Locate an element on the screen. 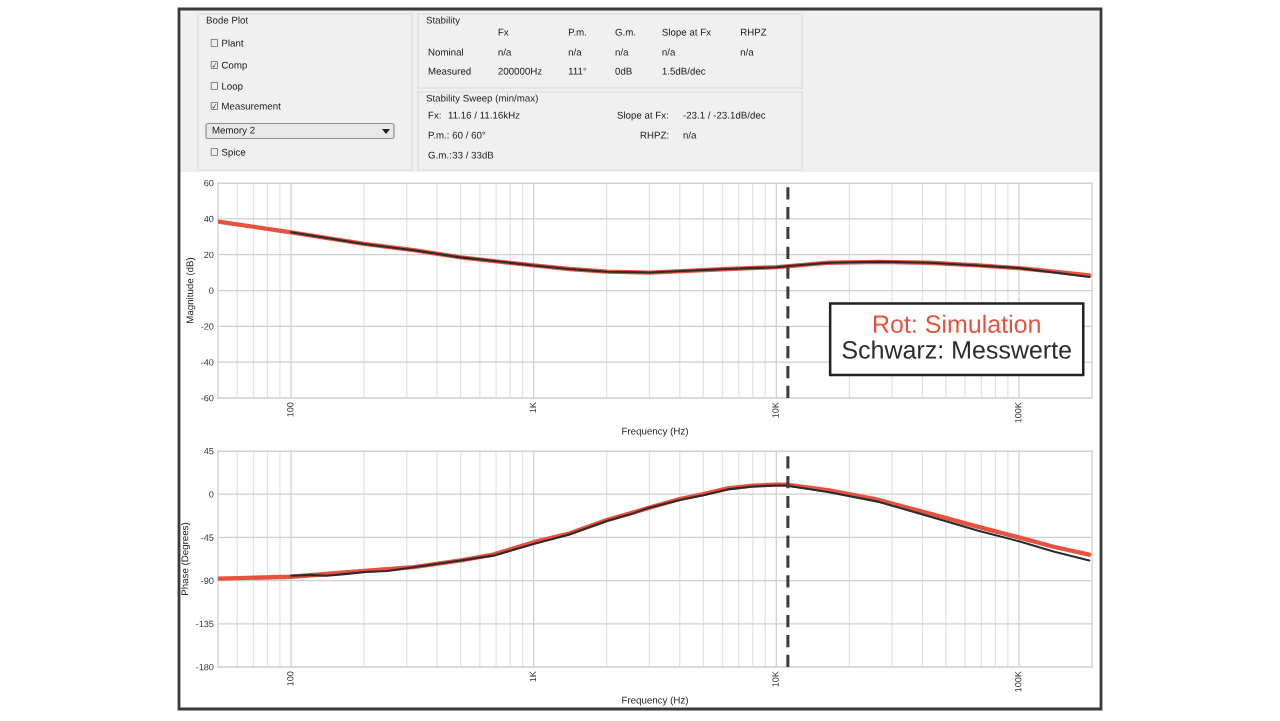 This screenshot has width=1280, height=721. y-tick-label: -180 is located at coordinates (205, 667).